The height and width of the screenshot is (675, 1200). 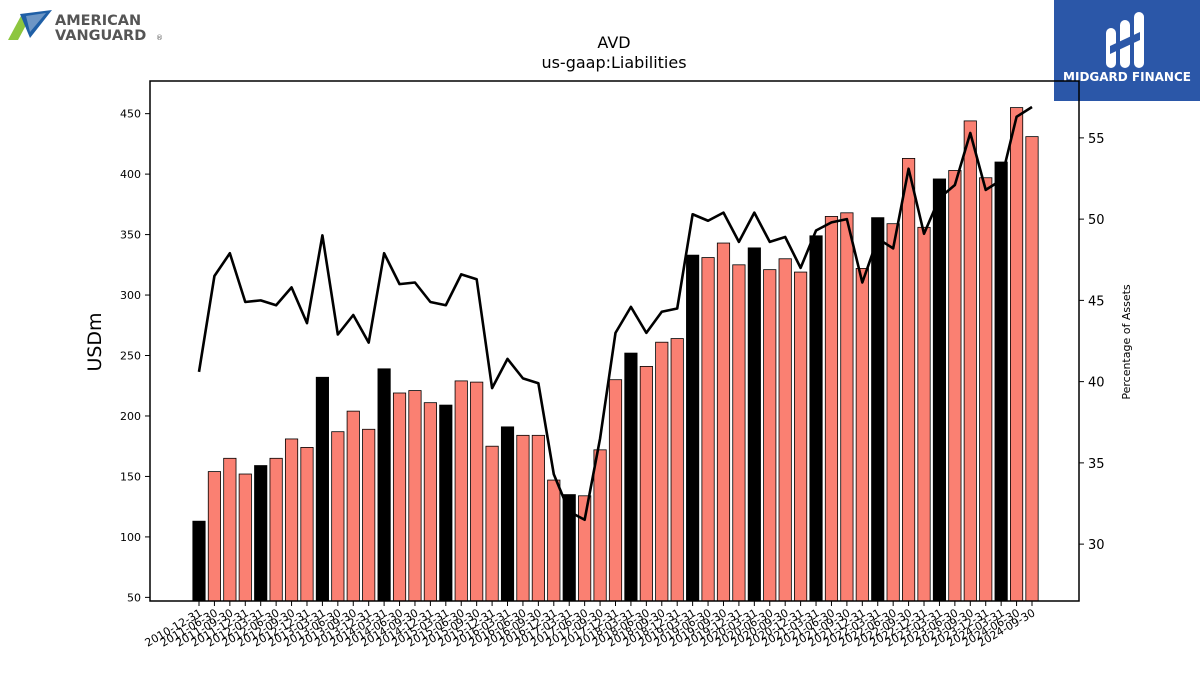 I want to click on y2-tick-label: 45, so click(x=1096, y=301).